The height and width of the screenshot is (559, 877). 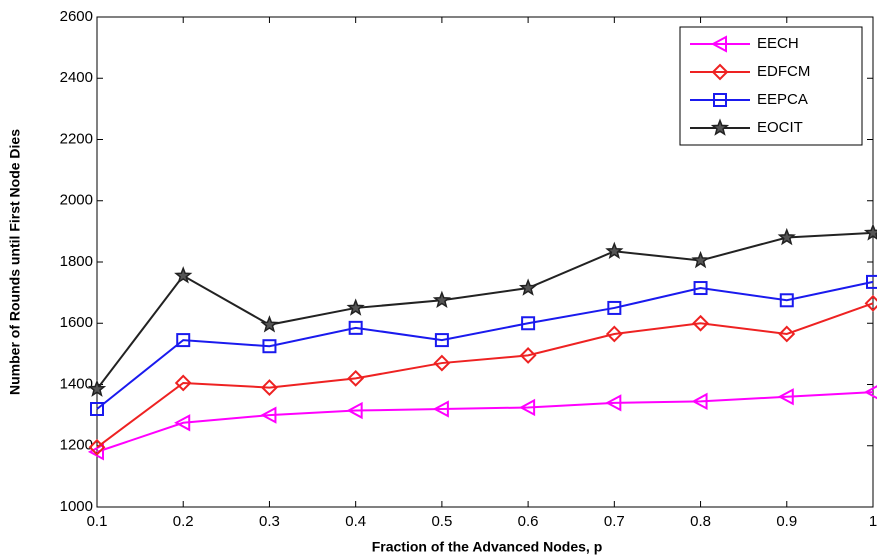 I want to click on x-tick-label: 0.6, so click(x=528, y=521).